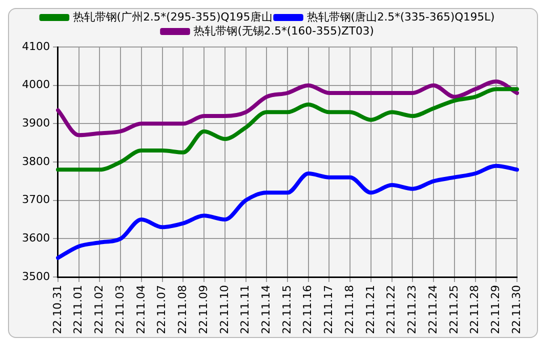  I want to click on x-tick-label: 22.11.23, so click(412, 309).